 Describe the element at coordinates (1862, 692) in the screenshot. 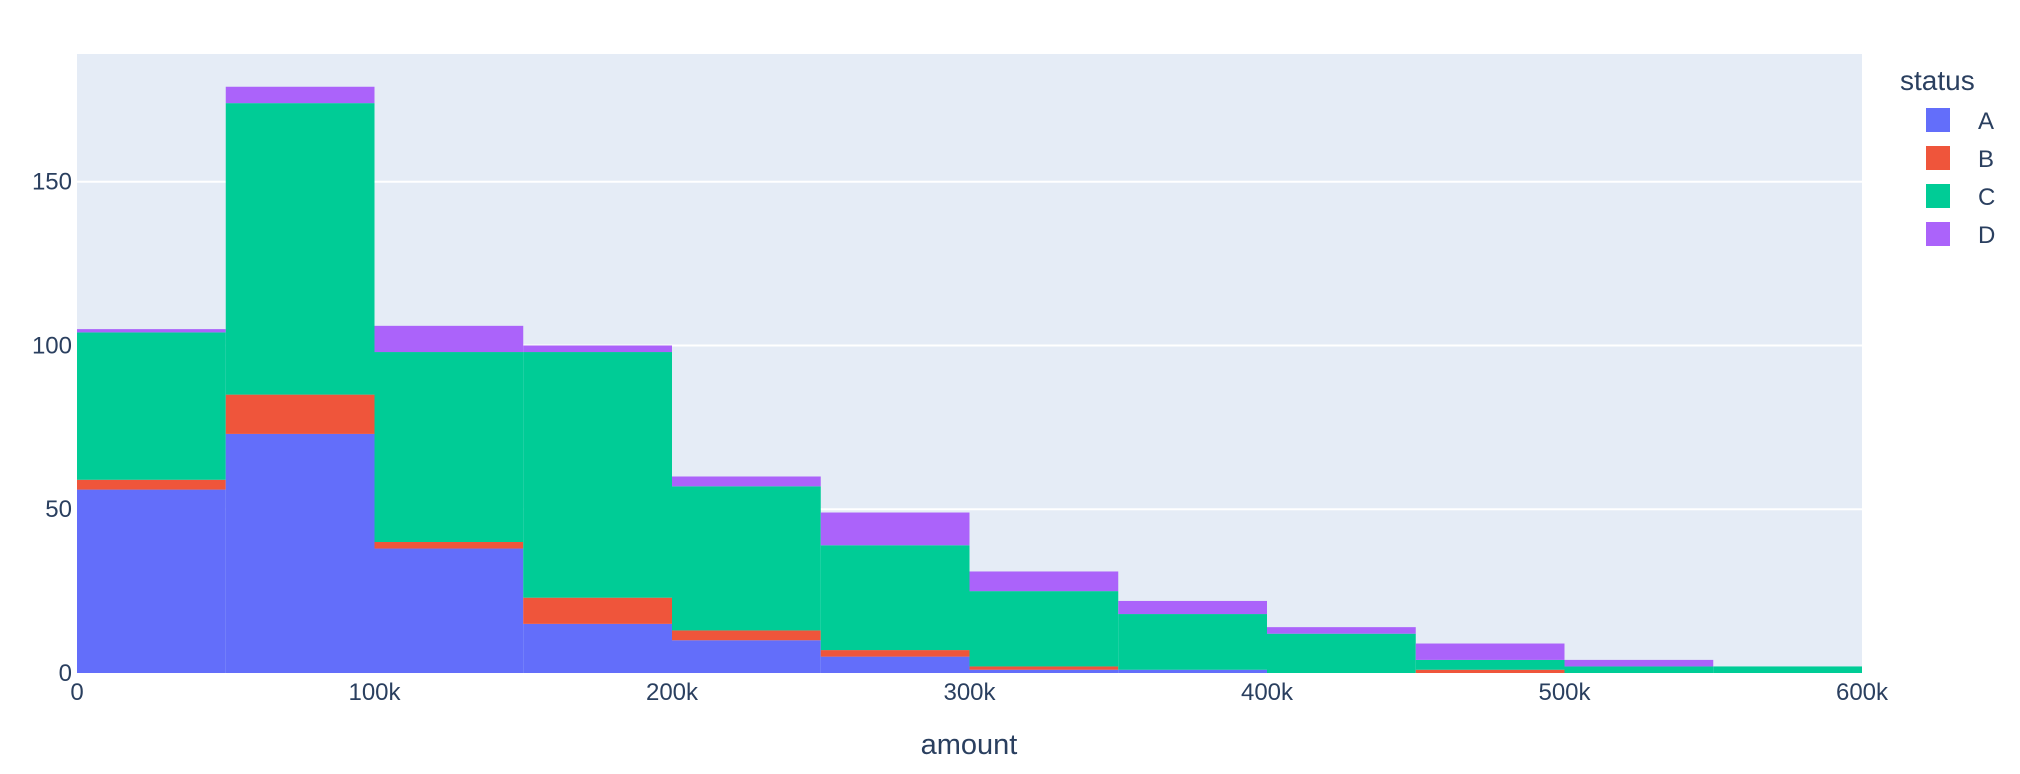

I see `x-tick-label: 600k` at that location.